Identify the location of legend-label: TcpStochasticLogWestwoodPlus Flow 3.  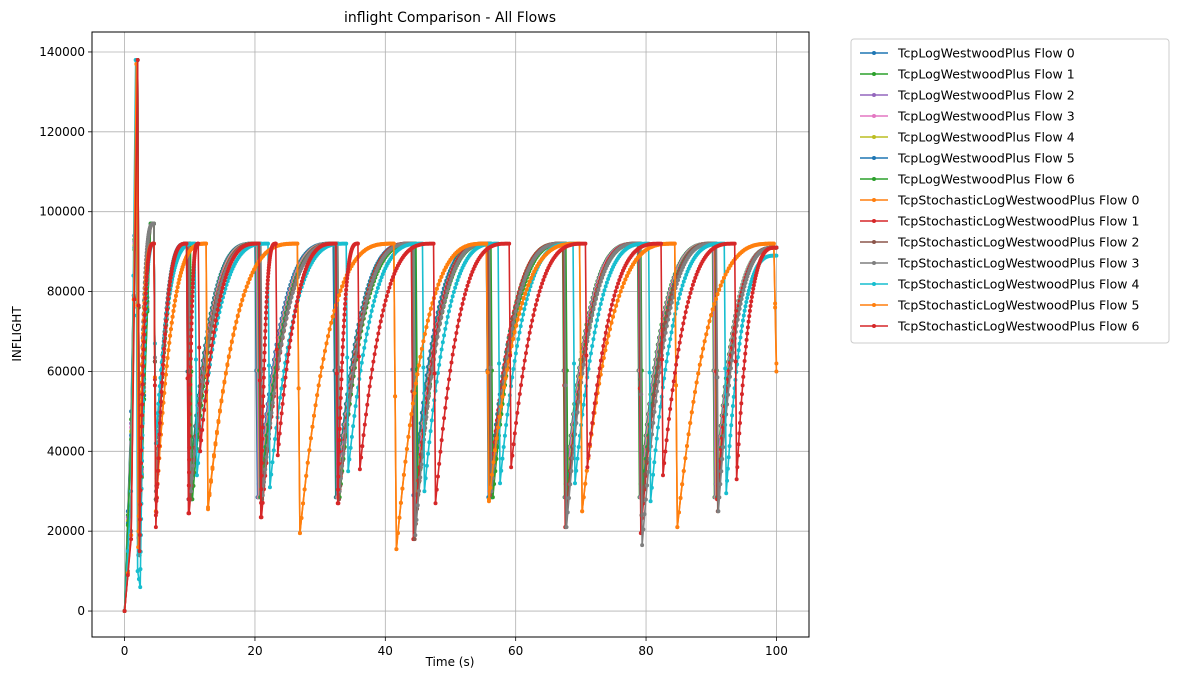
(1018, 263).